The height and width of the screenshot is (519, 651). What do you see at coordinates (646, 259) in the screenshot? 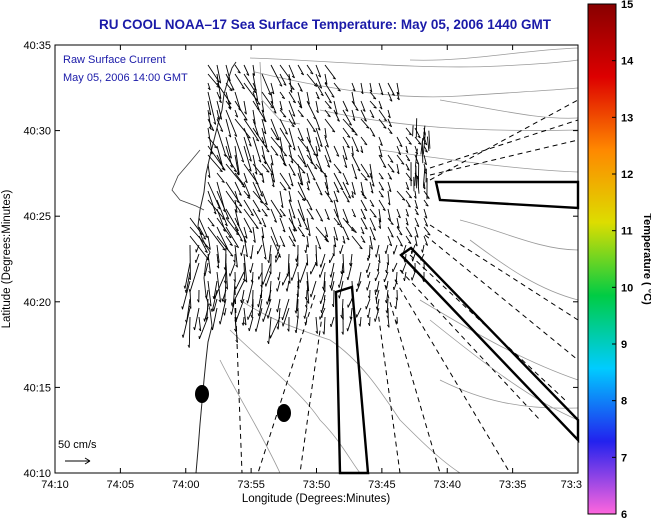
I see `colorbar-label: Temperature ( °C)` at bounding box center [646, 259].